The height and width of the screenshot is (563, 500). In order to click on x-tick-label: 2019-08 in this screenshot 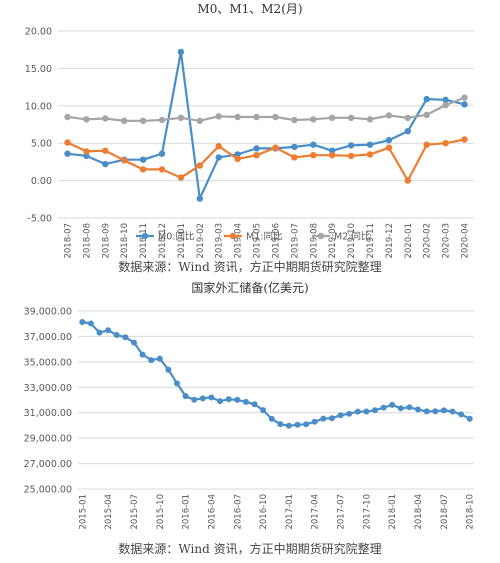, I will do `click(314, 241)`.